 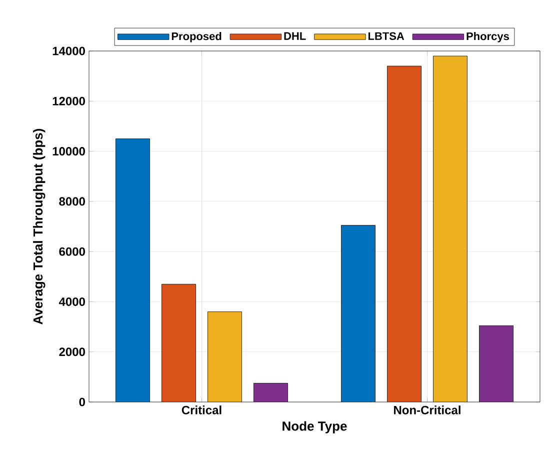 I want to click on legend-label: Phorcys, so click(x=487, y=37).